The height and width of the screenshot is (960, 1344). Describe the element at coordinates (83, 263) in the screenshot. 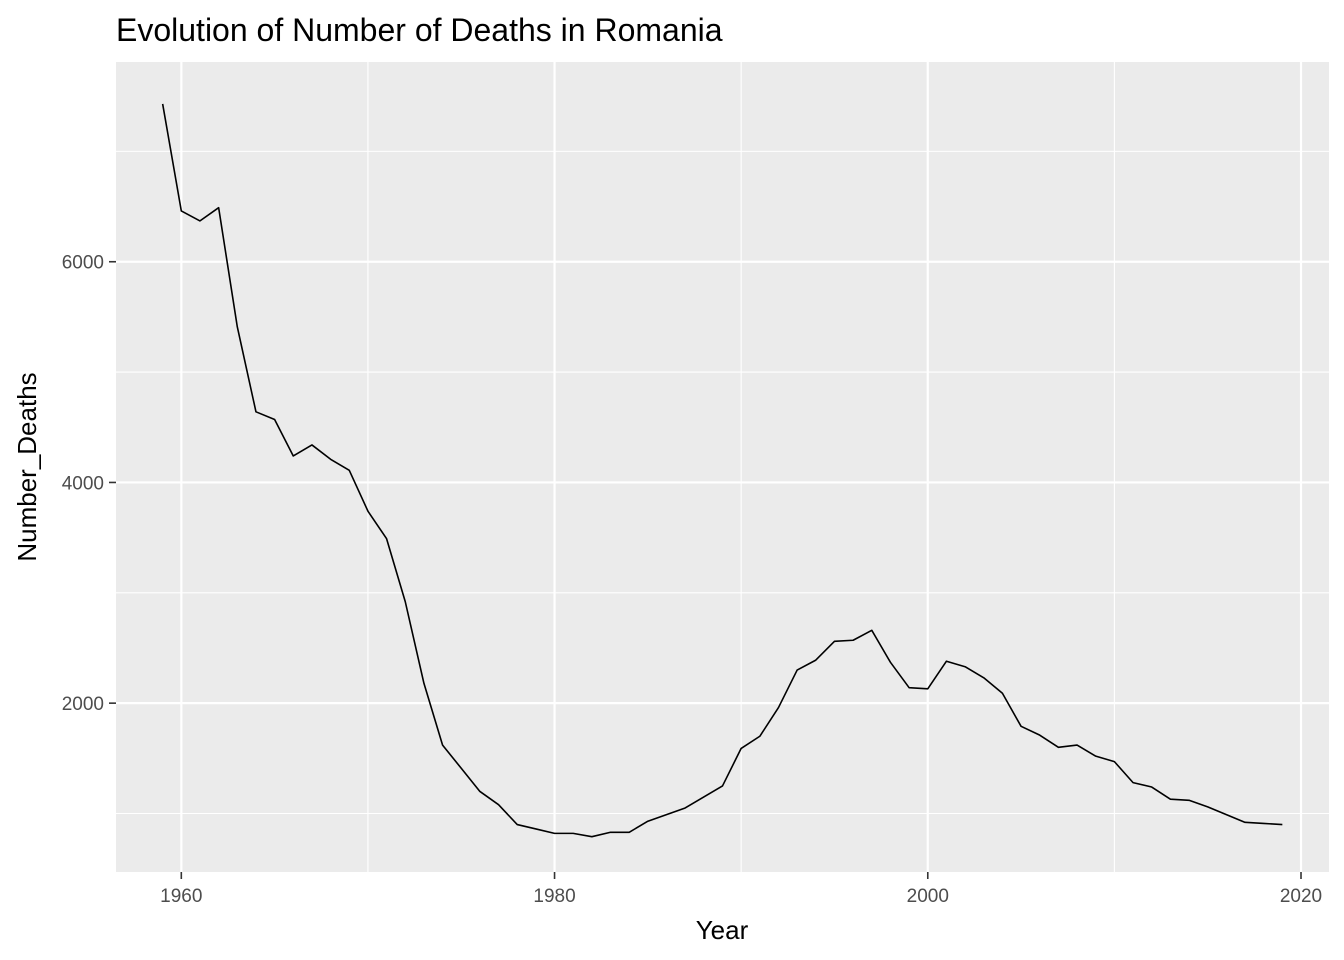

I see `y-tick-label: 6000` at that location.